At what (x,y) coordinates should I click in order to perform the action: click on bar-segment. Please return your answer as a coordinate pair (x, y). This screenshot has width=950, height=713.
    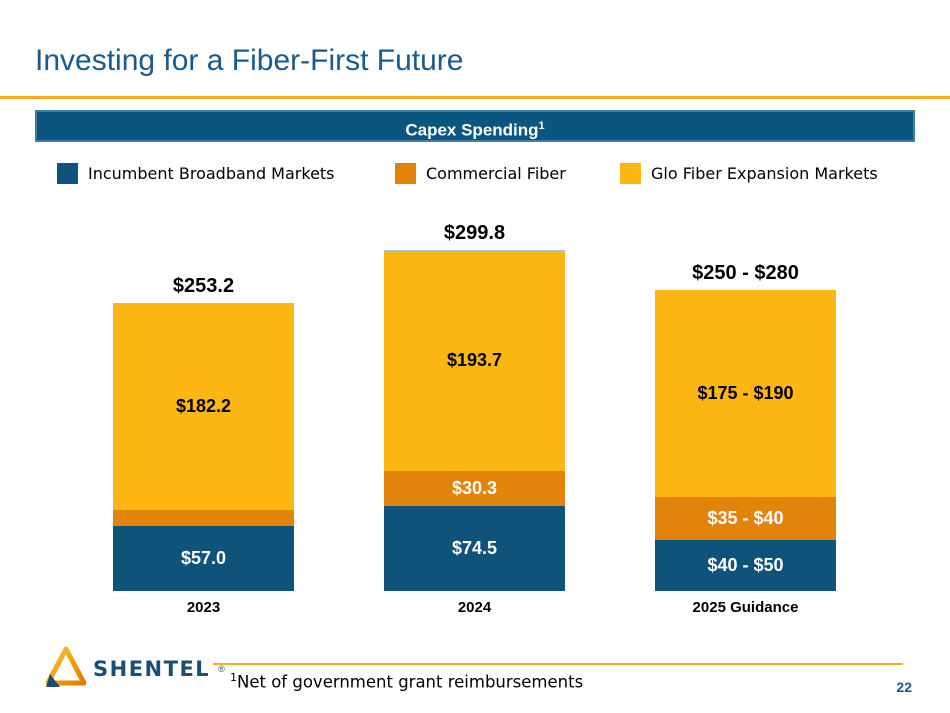
    Looking at the image, I should click on (203, 518).